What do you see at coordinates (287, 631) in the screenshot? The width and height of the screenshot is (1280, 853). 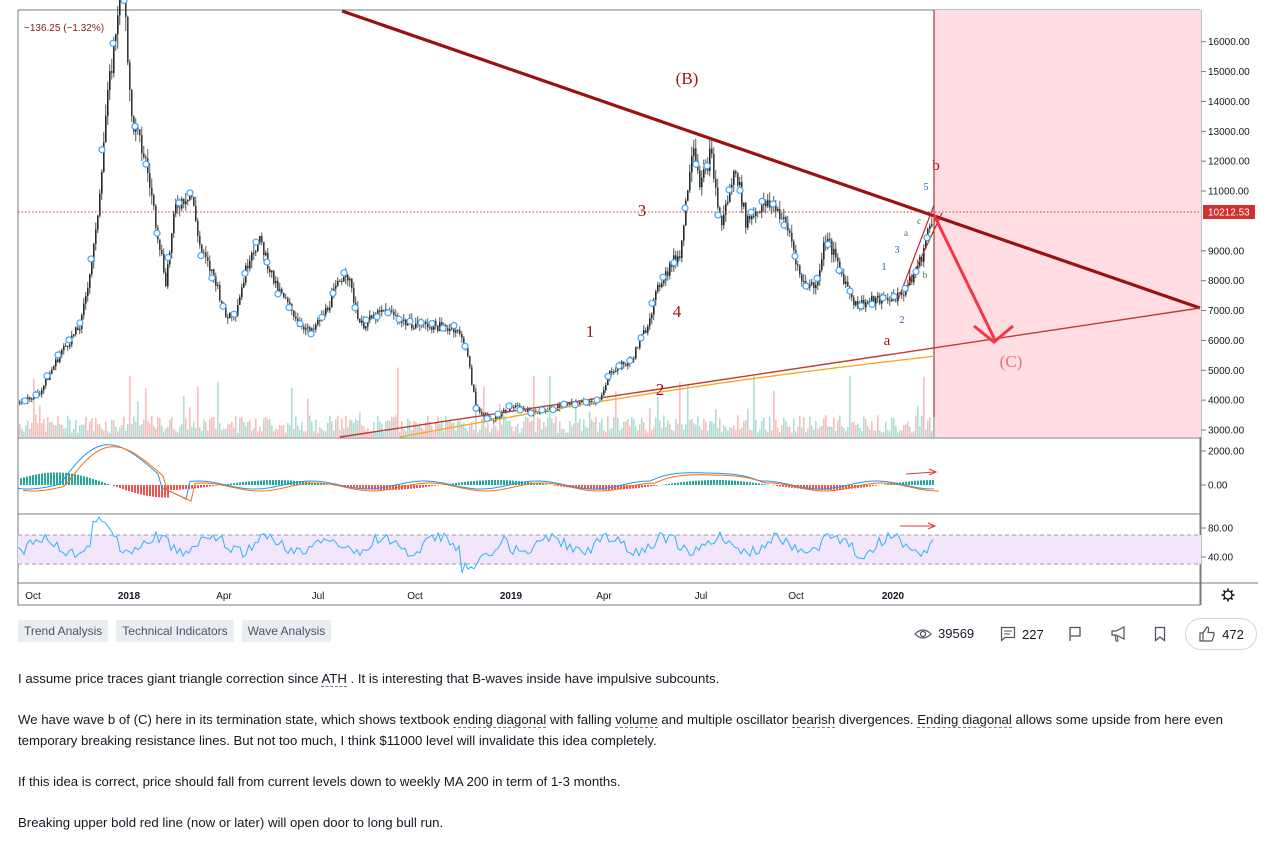 I see `tag-wave-analysis: Wave Analysis` at bounding box center [287, 631].